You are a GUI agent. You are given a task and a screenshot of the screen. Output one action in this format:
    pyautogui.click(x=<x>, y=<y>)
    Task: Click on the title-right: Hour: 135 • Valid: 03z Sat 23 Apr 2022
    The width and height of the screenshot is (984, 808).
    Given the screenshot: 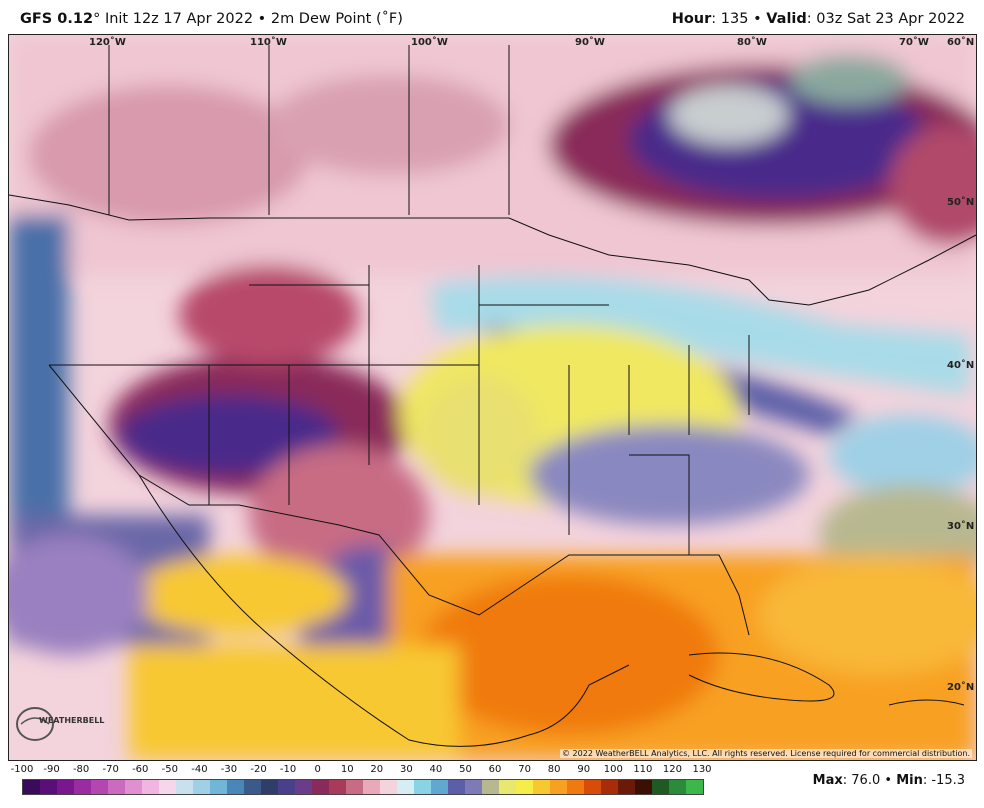 What is the action you would take?
    pyautogui.click(x=818, y=19)
    